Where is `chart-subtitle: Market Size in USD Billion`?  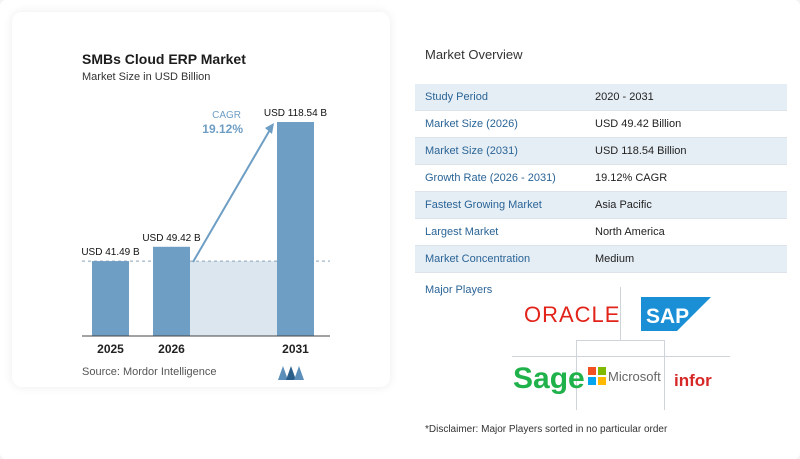
chart-subtitle: Market Size in USD Billion is located at coordinates (146, 77).